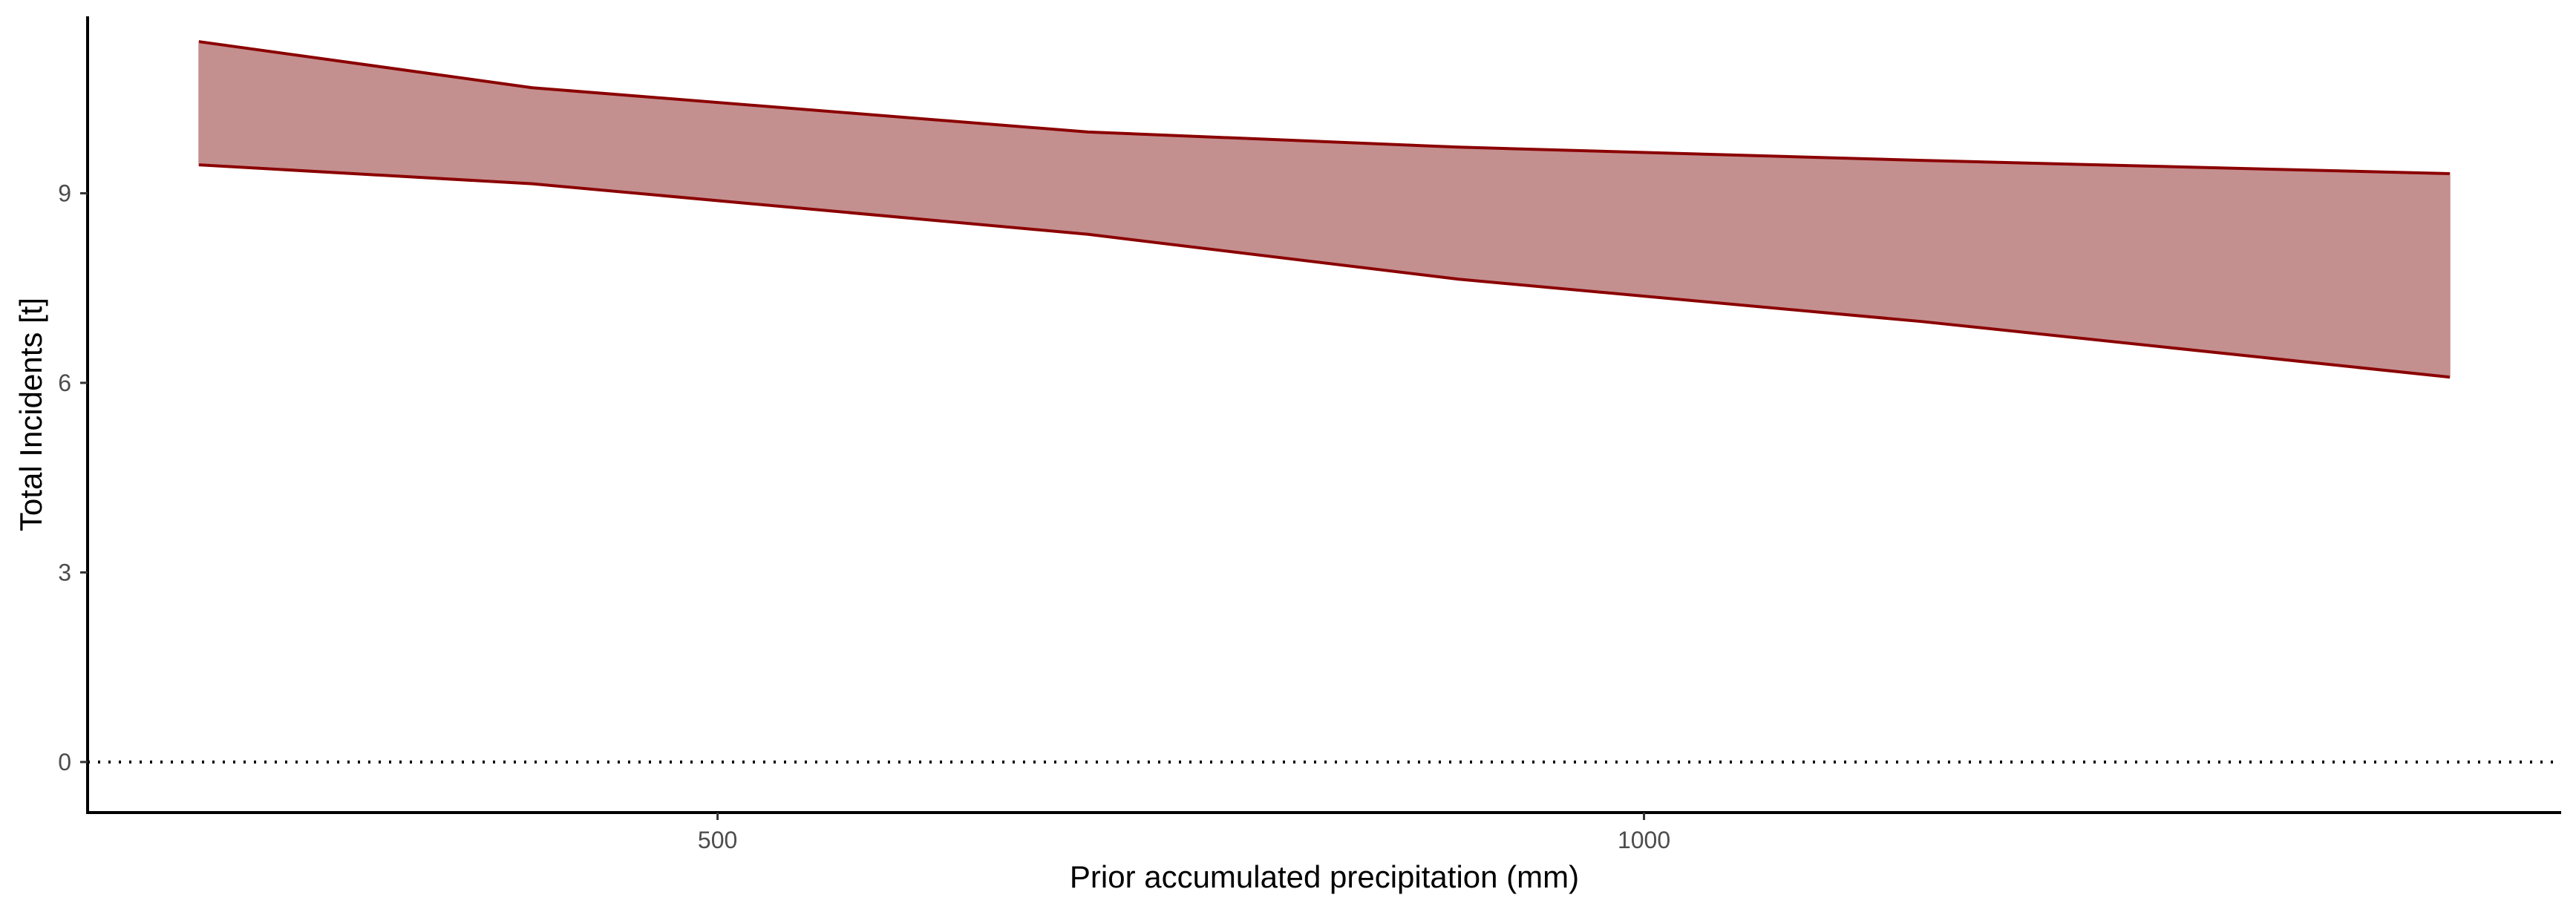 This screenshot has height=912, width=2576. What do you see at coordinates (1325, 108) in the screenshot?
I see `ribbon-upper-line` at bounding box center [1325, 108].